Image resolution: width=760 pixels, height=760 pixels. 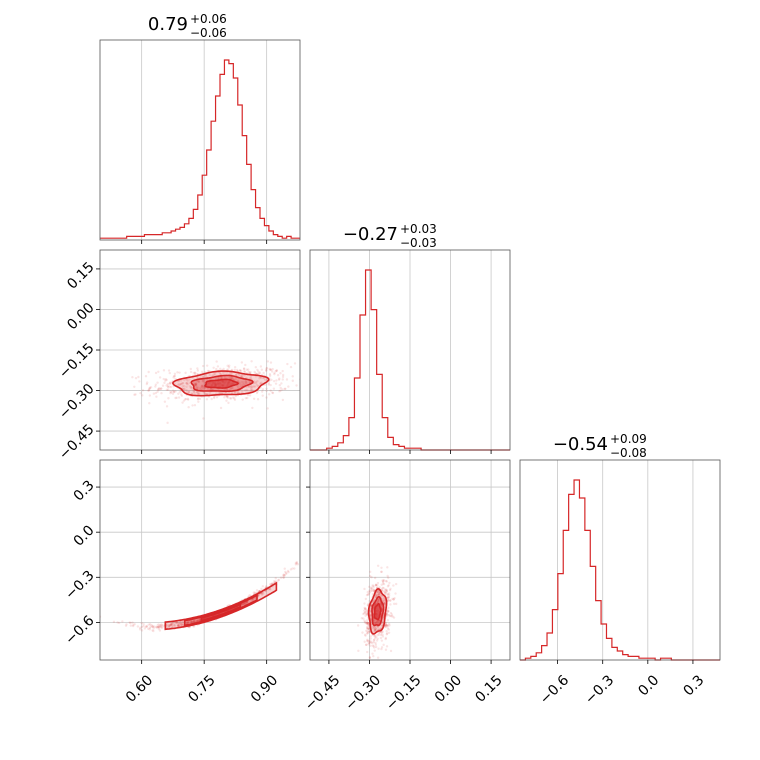 What do you see at coordinates (84, 536) in the screenshot?
I see `y-tick-label: 0.0` at bounding box center [84, 536].